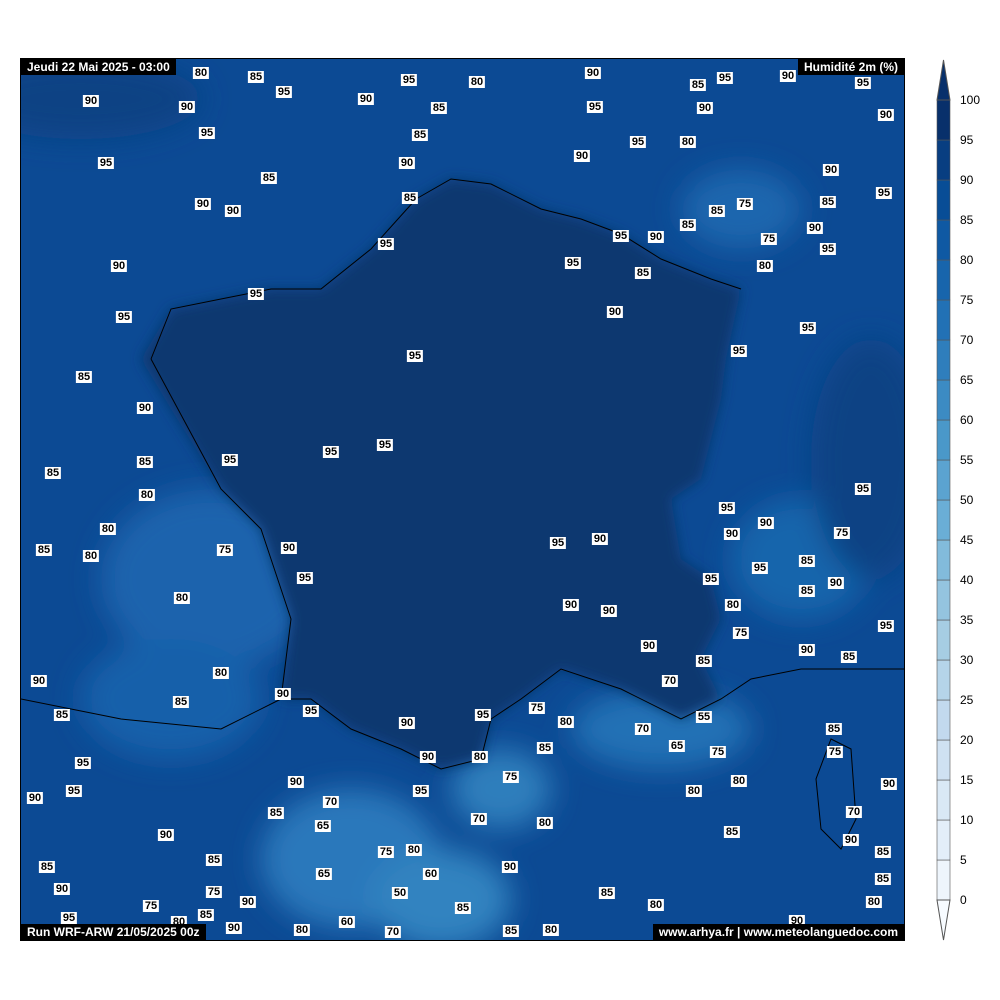  What do you see at coordinates (967, 260) in the screenshot?
I see `colorbar-tick-label: 80` at bounding box center [967, 260].